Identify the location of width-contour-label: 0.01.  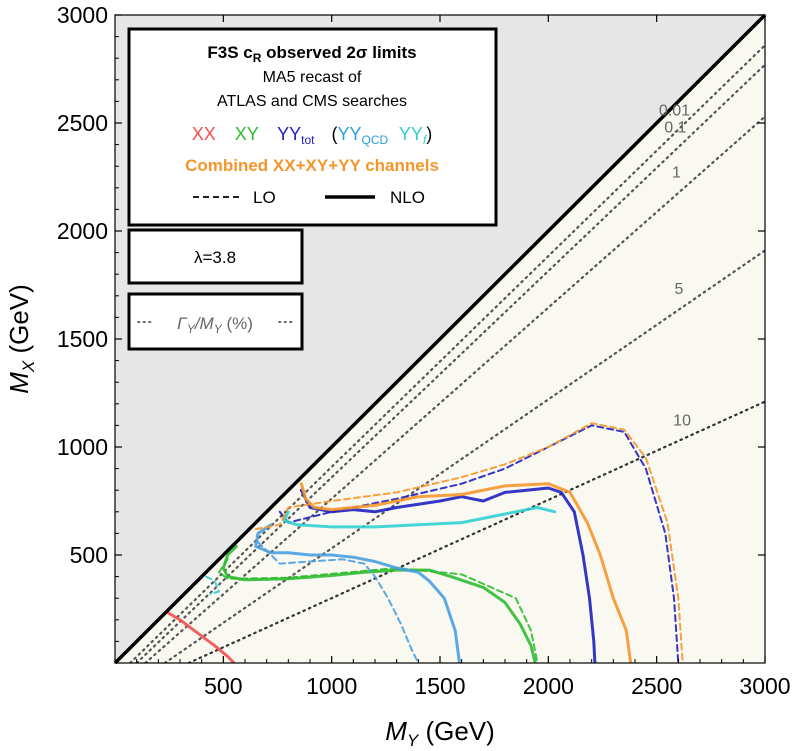
(674, 111).